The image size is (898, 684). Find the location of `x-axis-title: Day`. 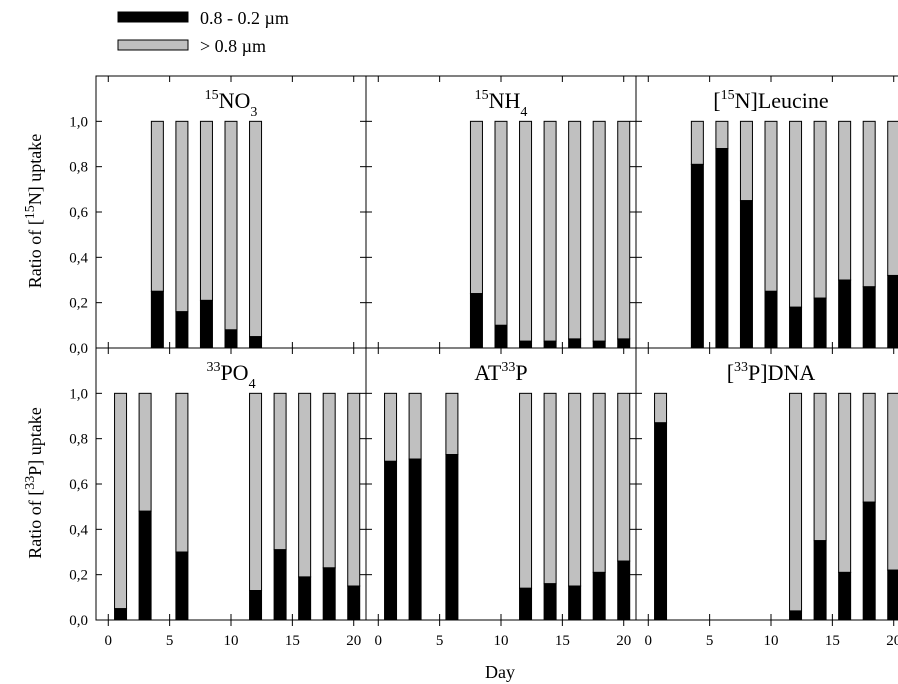

x-axis-title: Day is located at coordinates (500, 672).